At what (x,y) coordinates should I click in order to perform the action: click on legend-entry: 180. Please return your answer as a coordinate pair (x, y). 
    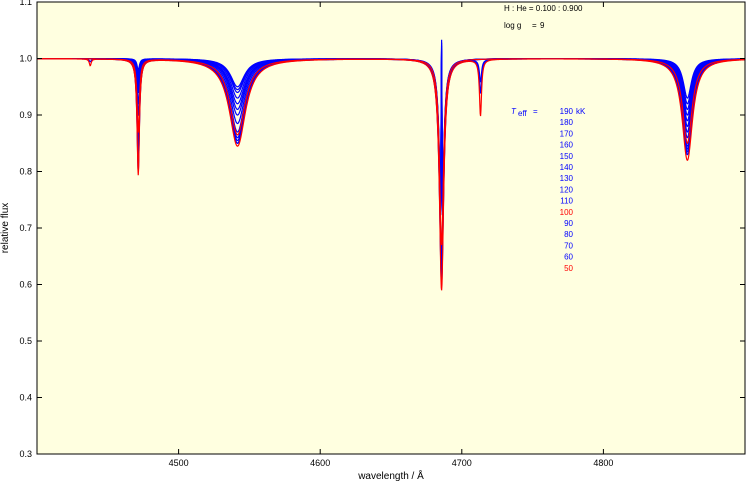
    Looking at the image, I should click on (567, 122).